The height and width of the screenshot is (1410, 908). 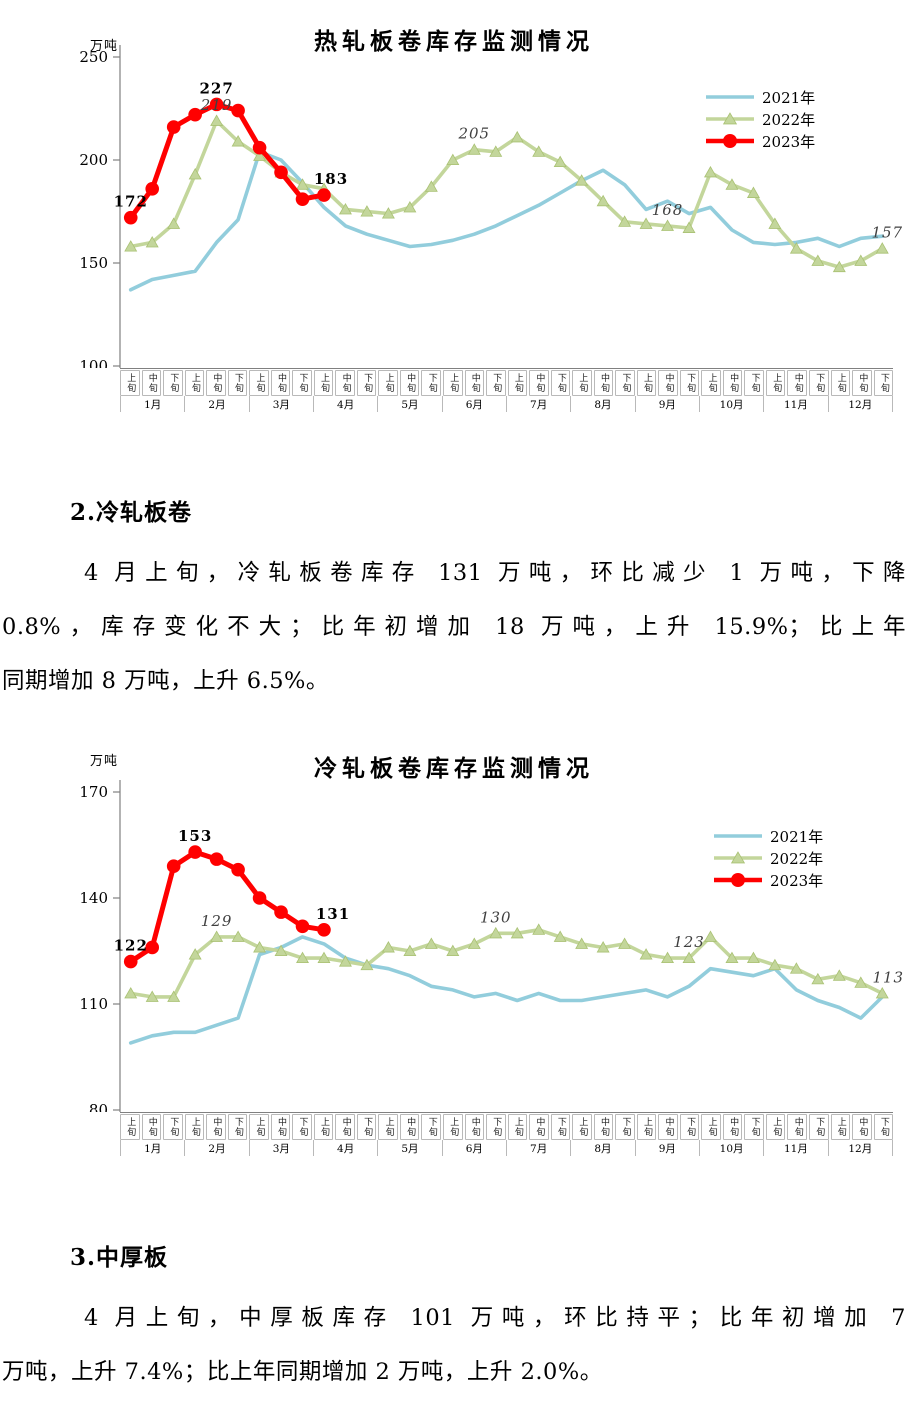 I want to click on legend-label: 2023年, so click(x=797, y=880).